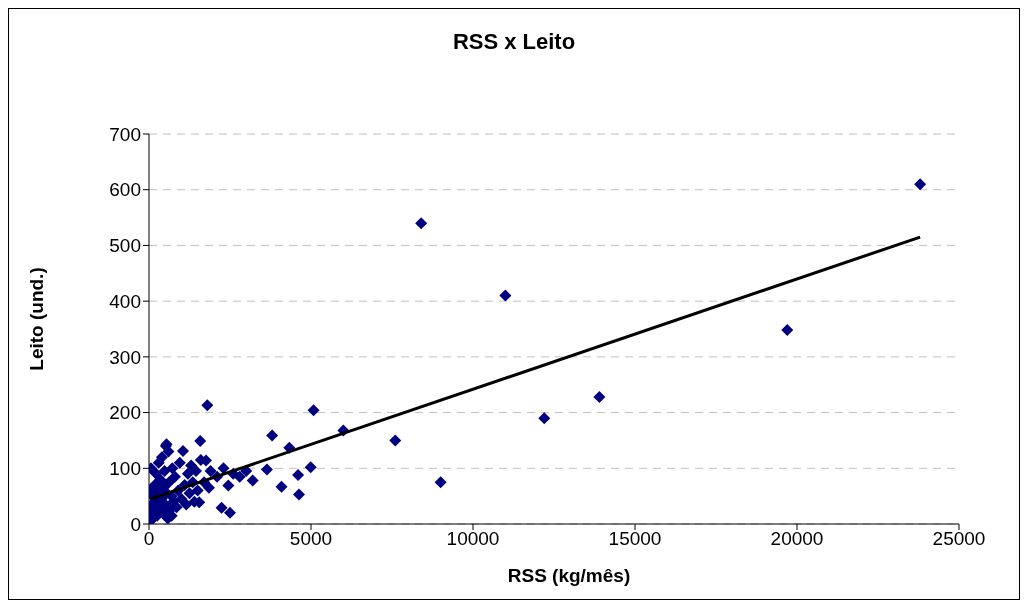 The height and width of the screenshot is (606, 1026). I want to click on x-axis-title: RSS (kg/mês), so click(569, 576).